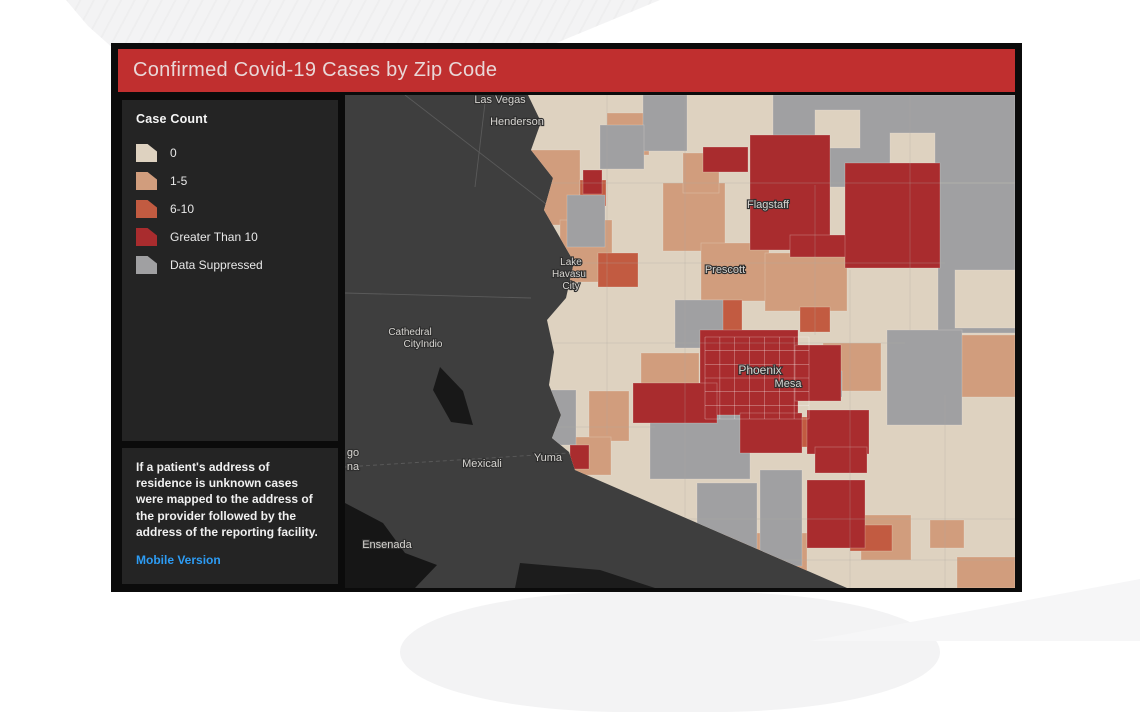 Image resolution: width=1140 pixels, height=712 pixels. I want to click on legend-item-6-10: 6-10, so click(230, 209).